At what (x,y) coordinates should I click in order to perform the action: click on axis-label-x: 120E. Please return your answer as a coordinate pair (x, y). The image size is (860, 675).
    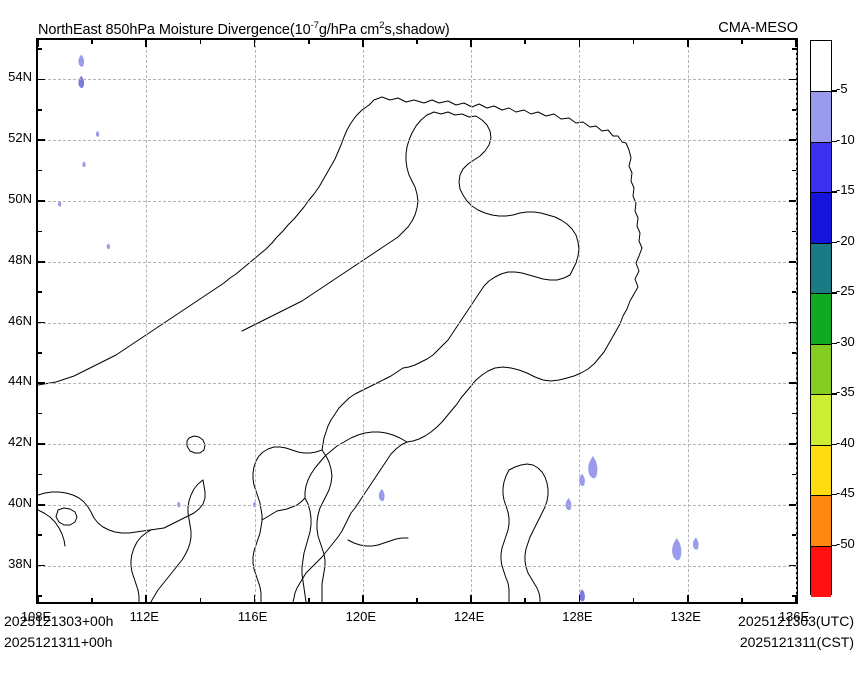
    Looking at the image, I should click on (361, 616).